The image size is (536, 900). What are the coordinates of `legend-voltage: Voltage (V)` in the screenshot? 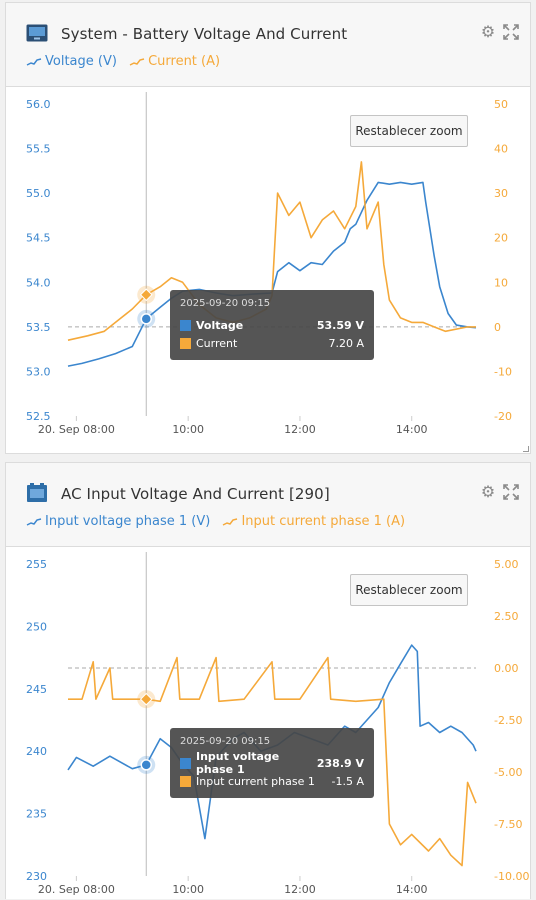 It's located at (71, 61).